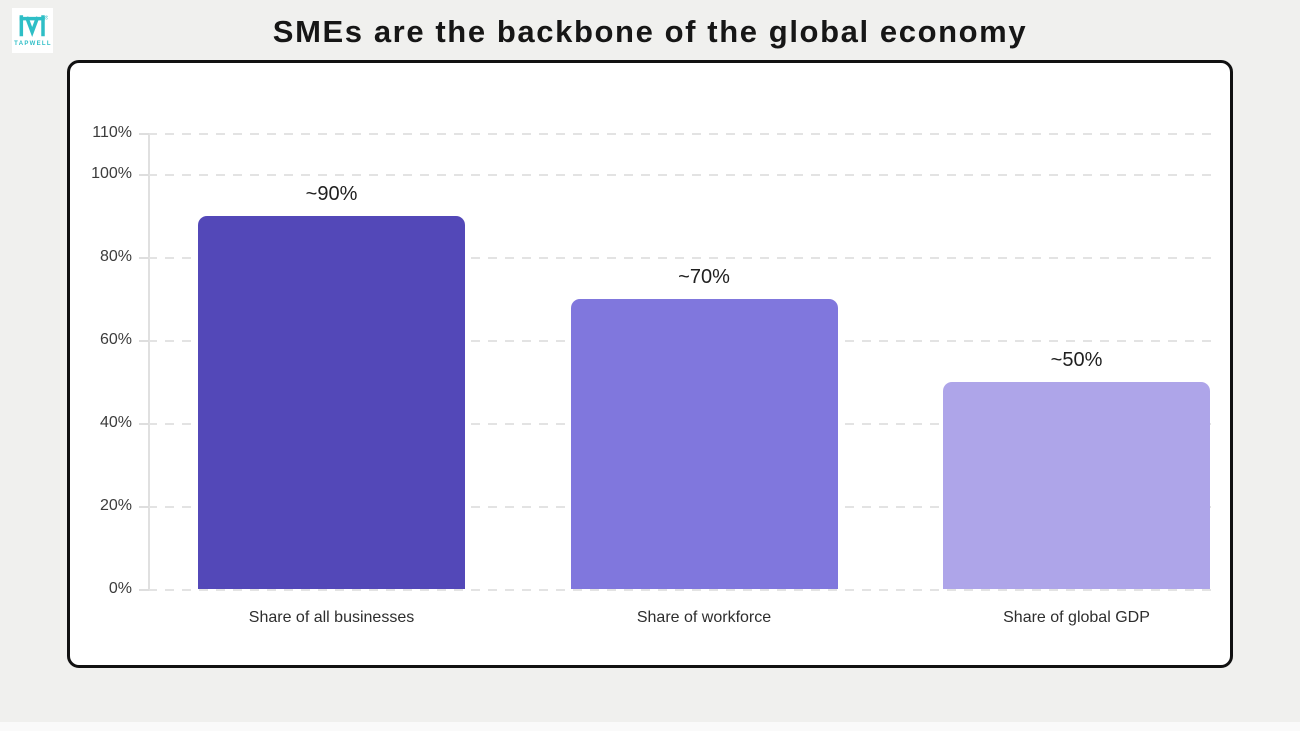  What do you see at coordinates (45, 18) in the screenshot?
I see `registered-mark: ®` at bounding box center [45, 18].